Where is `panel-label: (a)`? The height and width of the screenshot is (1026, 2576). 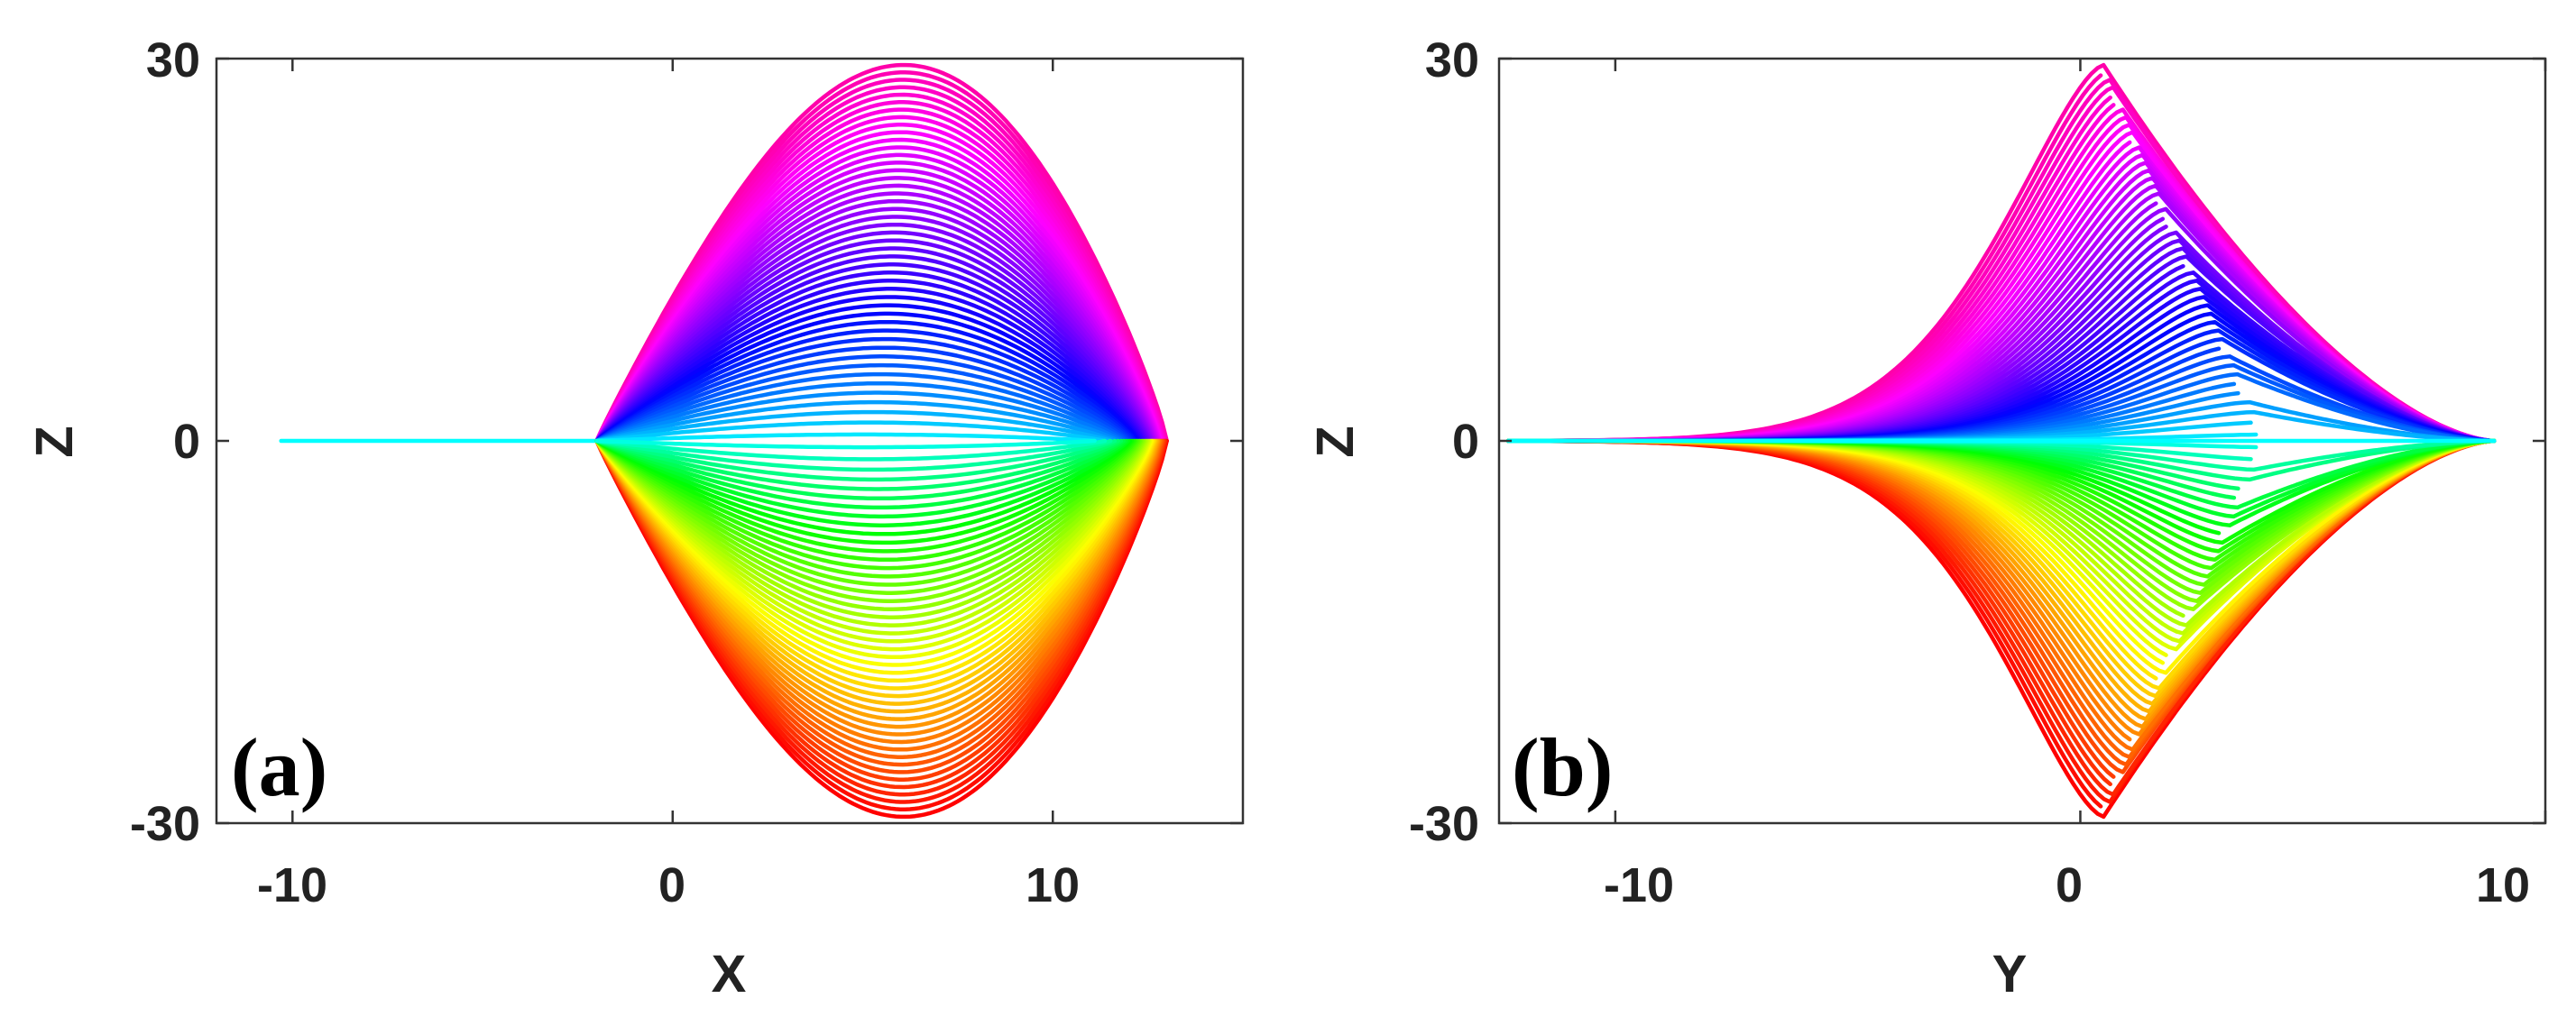
panel-label: (a) is located at coordinates (279, 767).